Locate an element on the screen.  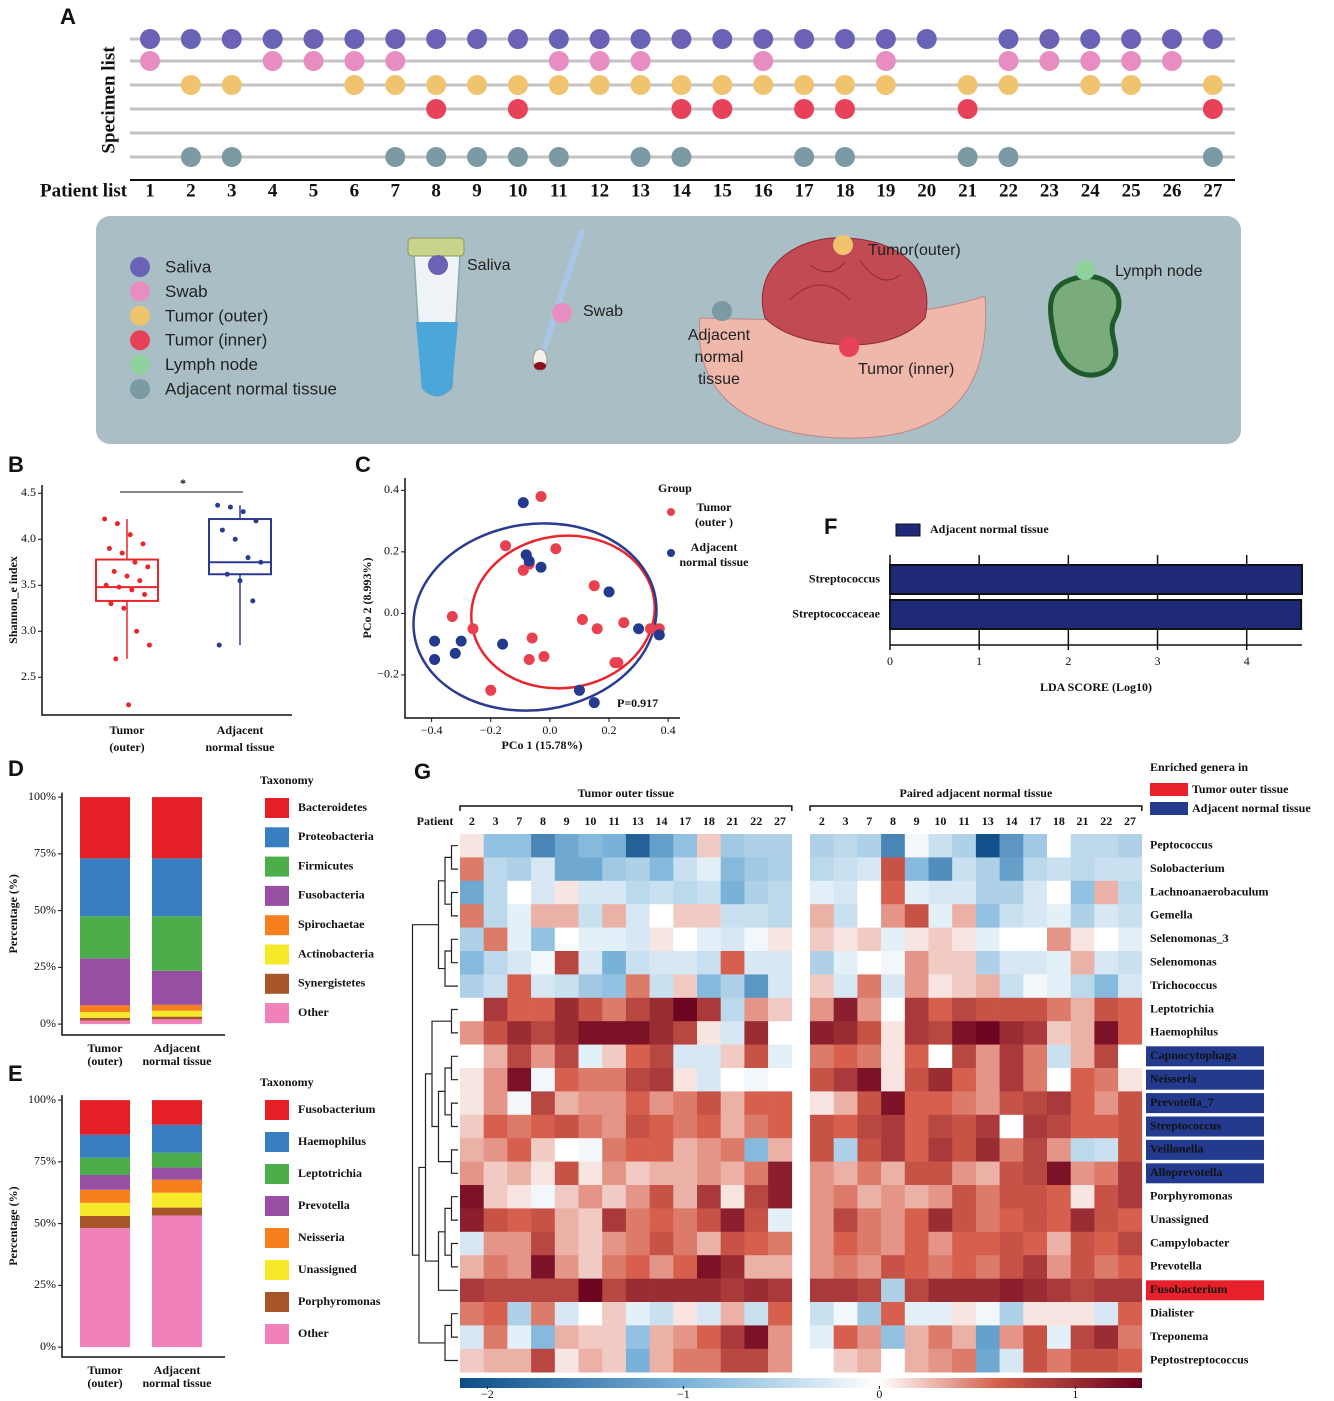
column-label: 10 is located at coordinates (590, 821).